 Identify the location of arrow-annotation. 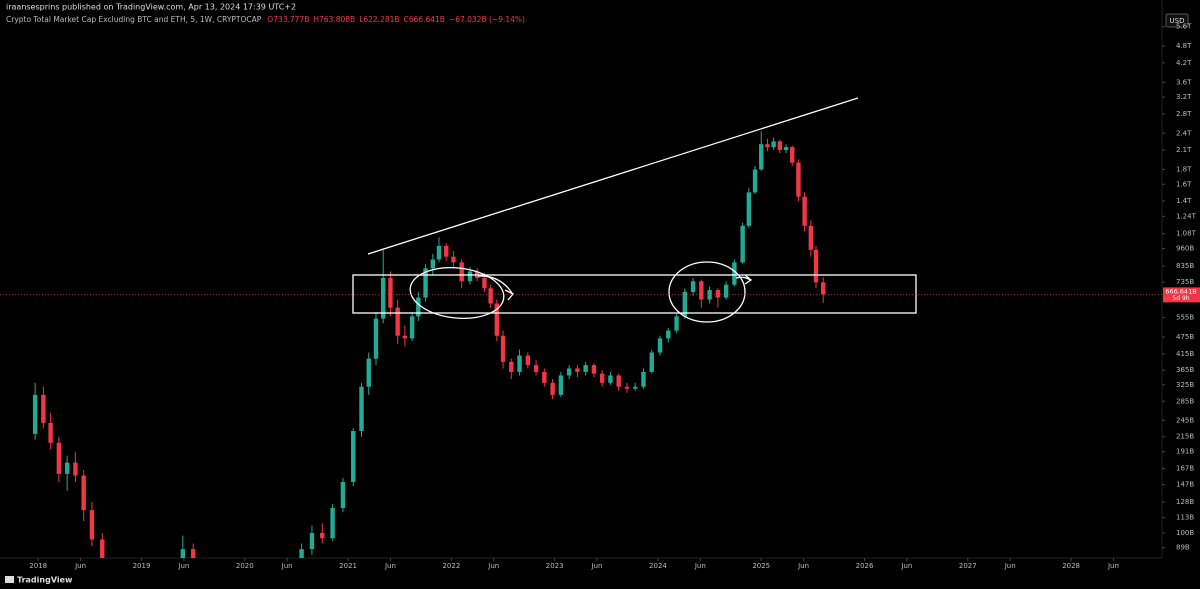
(744, 279).